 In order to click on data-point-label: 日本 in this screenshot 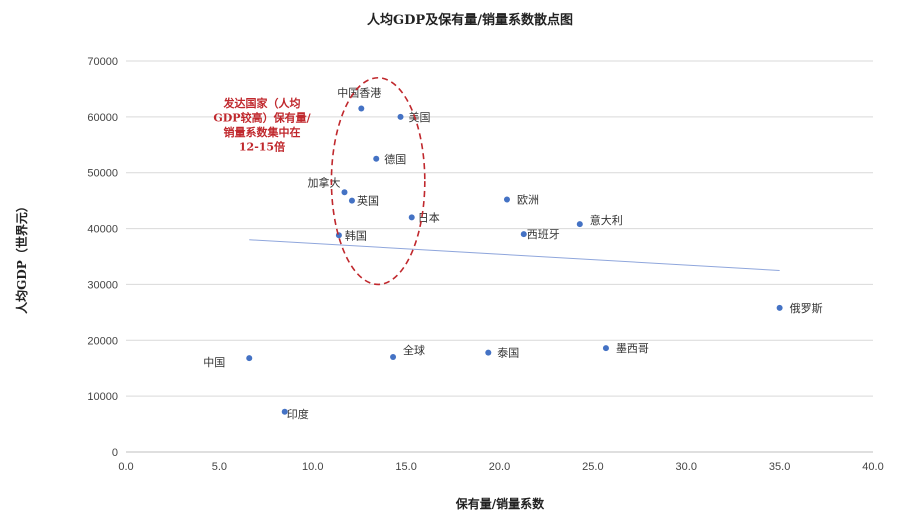, I will do `click(429, 217)`.